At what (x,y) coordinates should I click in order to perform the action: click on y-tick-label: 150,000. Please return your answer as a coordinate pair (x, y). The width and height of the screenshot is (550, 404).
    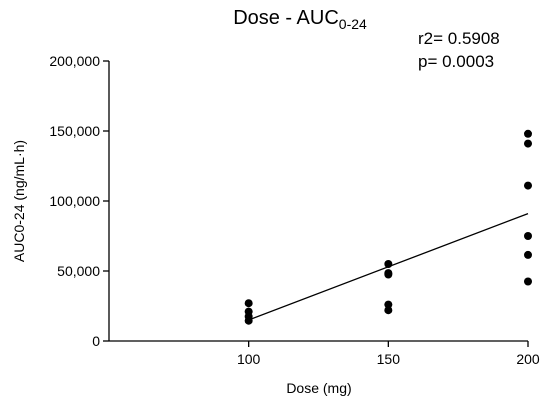
    Looking at the image, I should click on (74, 131).